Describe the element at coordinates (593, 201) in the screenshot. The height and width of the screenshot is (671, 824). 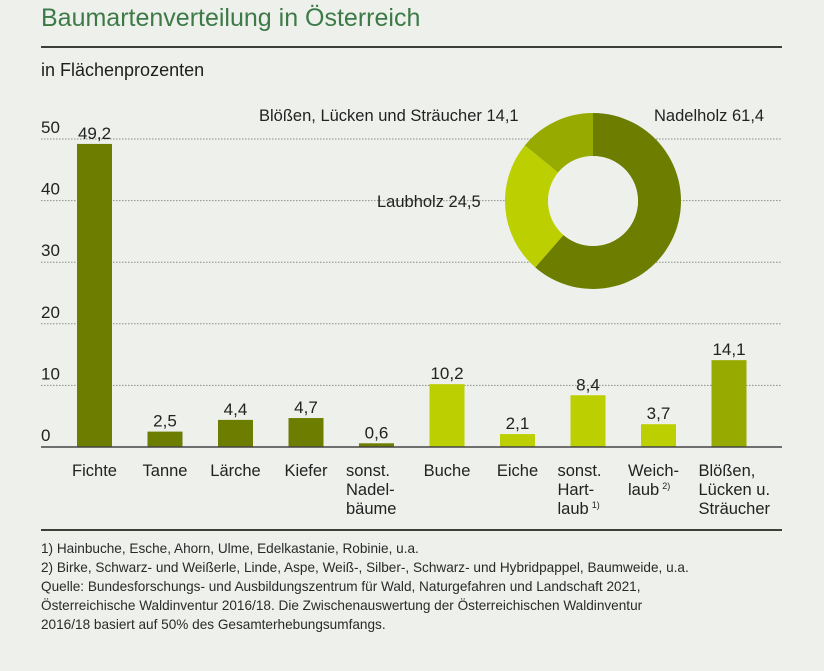
I see `donut-hole` at that location.